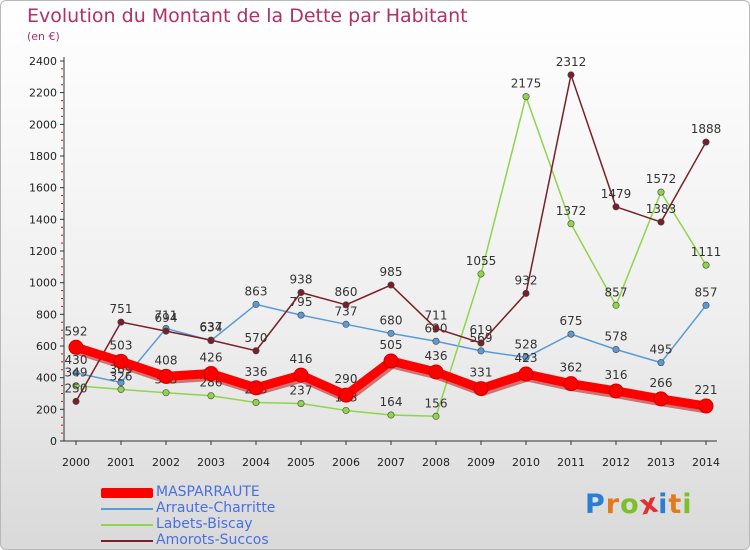 The image size is (750, 550). I want to click on logo-letter: P, so click(595, 504).